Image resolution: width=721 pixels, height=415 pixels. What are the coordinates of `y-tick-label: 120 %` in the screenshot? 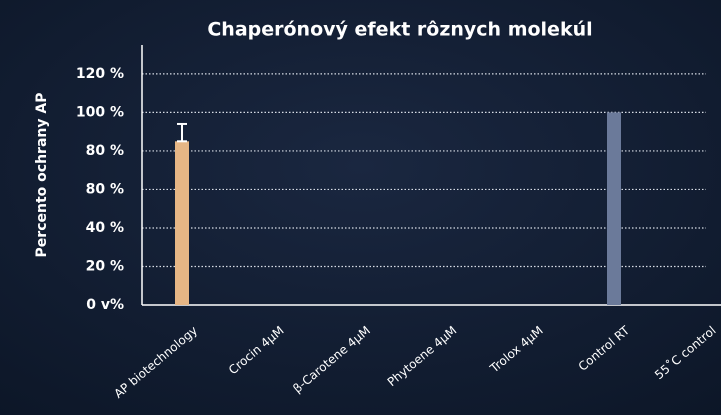 It's located at (100, 74).